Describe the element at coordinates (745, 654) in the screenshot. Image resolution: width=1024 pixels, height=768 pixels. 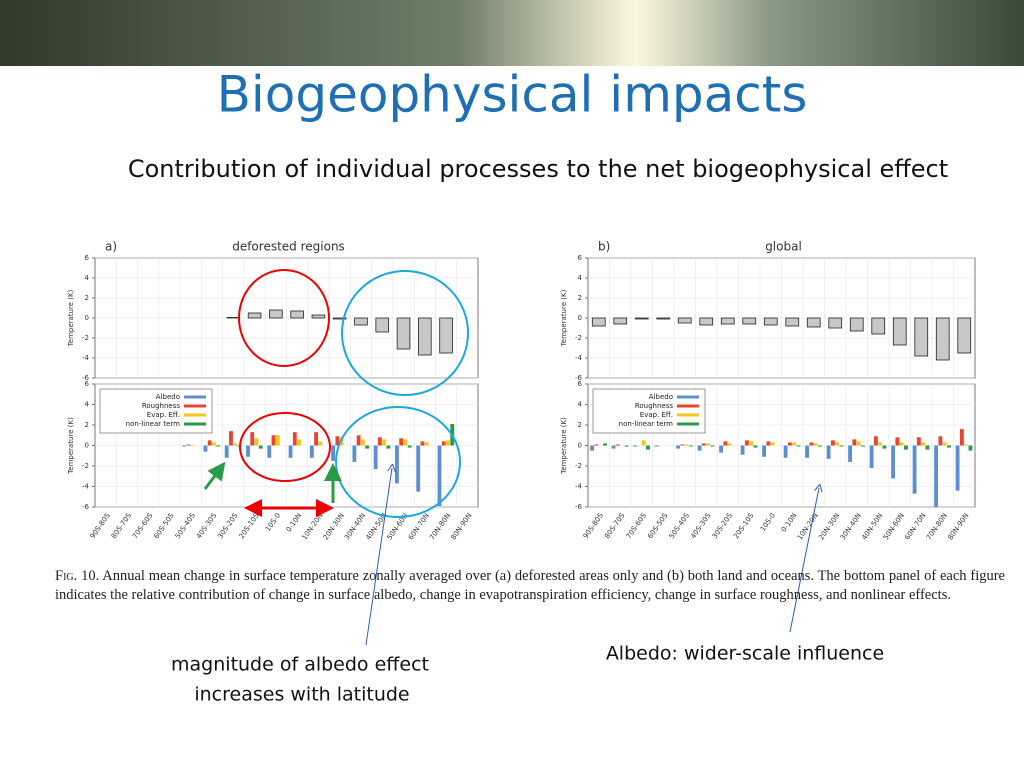
I see `annotation: Albedo: wider-scale influence` at that location.